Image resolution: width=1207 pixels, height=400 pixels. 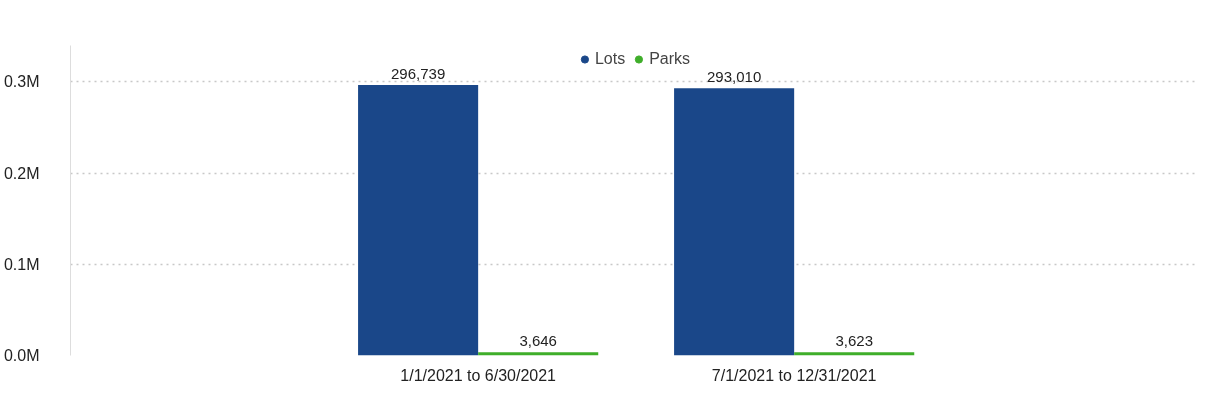 I want to click on y-tick-label: 0.3M, so click(x=21, y=82).